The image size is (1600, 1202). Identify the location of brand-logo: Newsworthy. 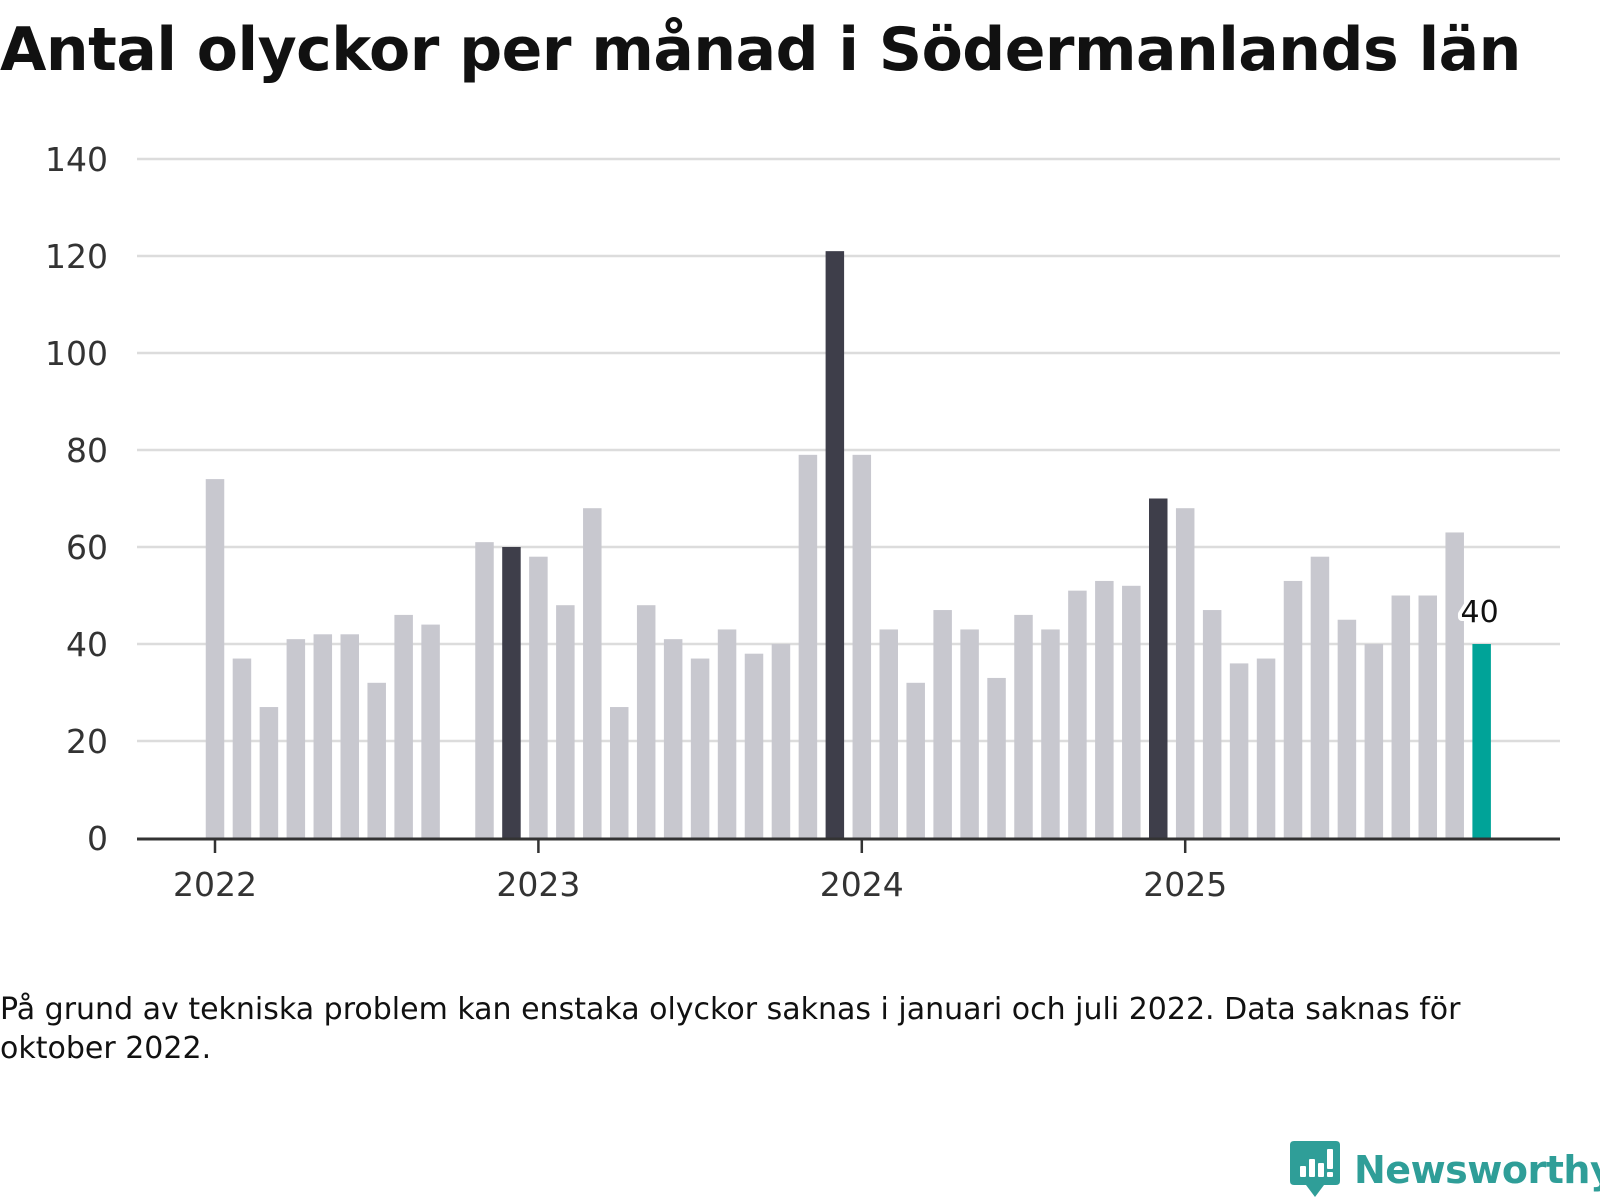
(1444, 1170).